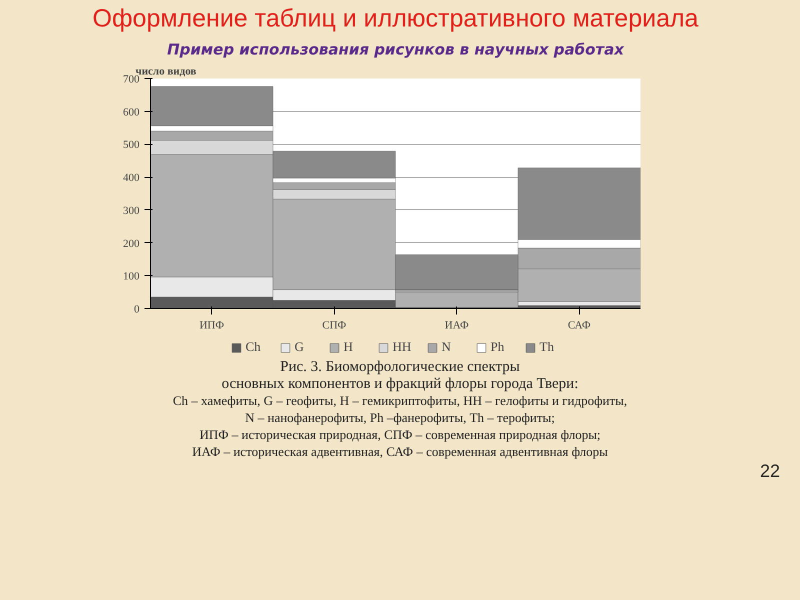  I want to click on legend-label: HH, so click(402, 347).